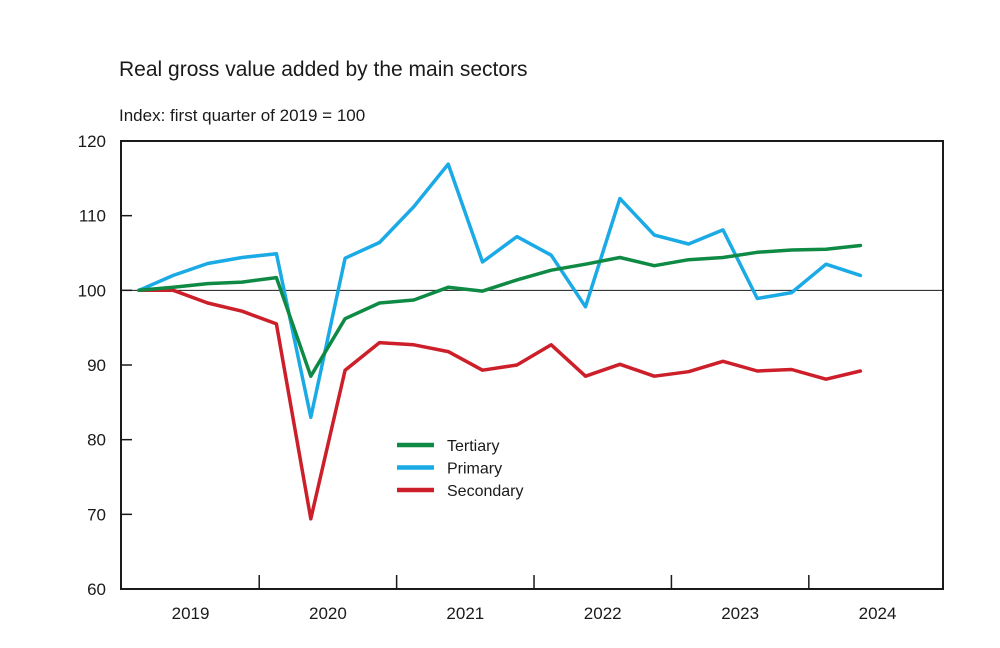  What do you see at coordinates (96, 514) in the screenshot?
I see `y-tick-label: 70` at bounding box center [96, 514].